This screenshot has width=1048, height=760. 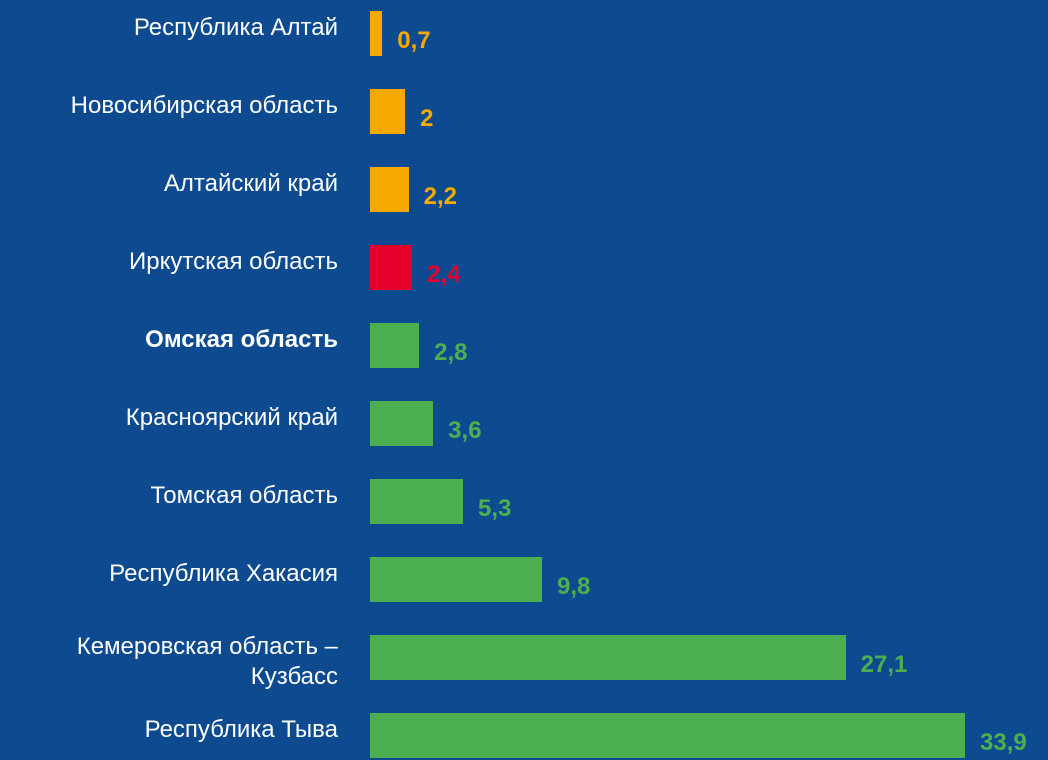 What do you see at coordinates (241, 339) in the screenshot?
I see `category-label: Омская область` at bounding box center [241, 339].